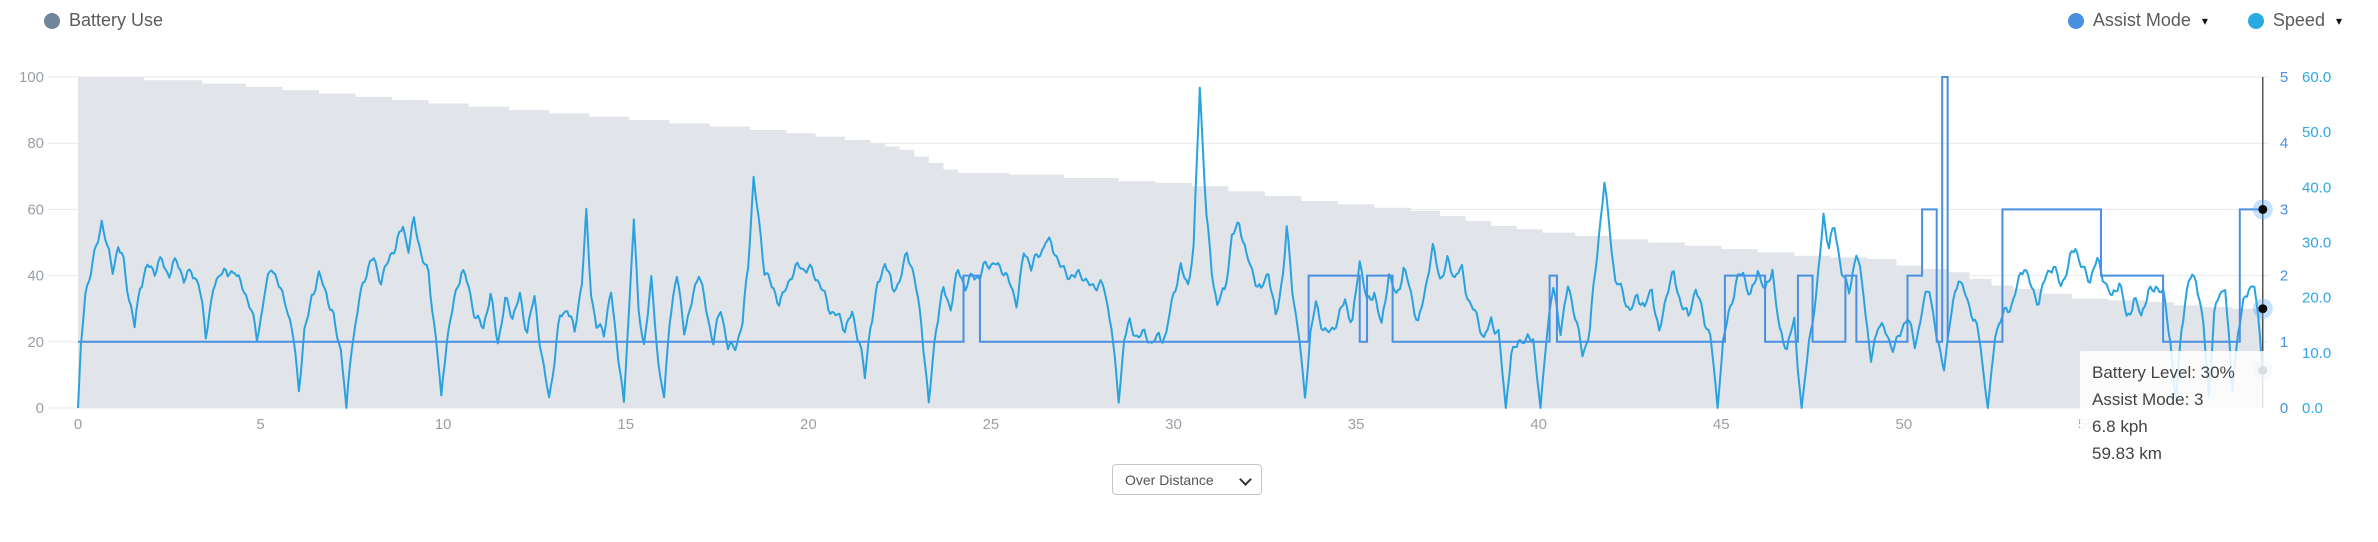 The height and width of the screenshot is (542, 2378). What do you see at coordinates (2284, 209) in the screenshot?
I see `svg-text: 3` at bounding box center [2284, 209].